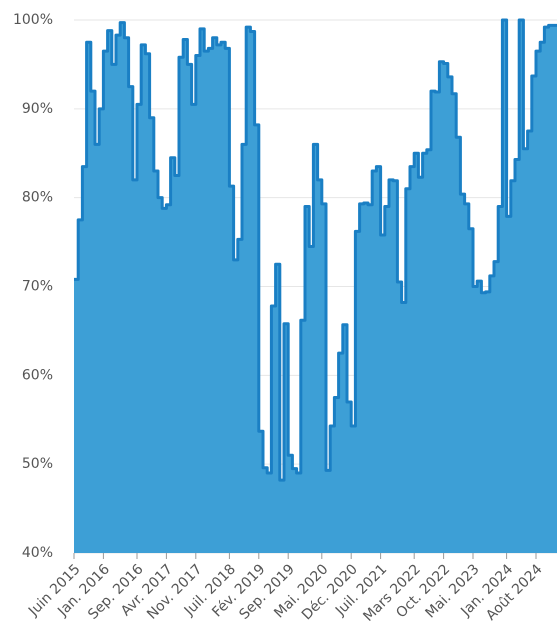  What do you see at coordinates (33, 20) in the screenshot?
I see `y-tick-label: 100%` at bounding box center [33, 20].